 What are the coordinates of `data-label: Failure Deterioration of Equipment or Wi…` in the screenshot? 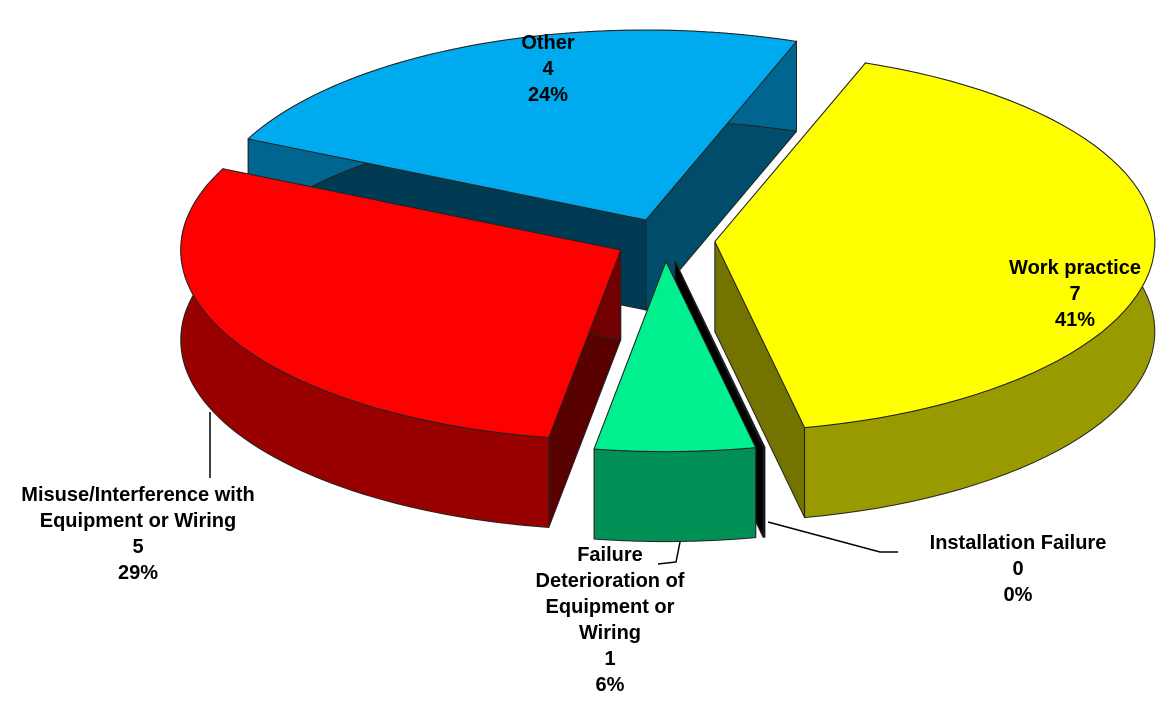 It's located at (610, 620).